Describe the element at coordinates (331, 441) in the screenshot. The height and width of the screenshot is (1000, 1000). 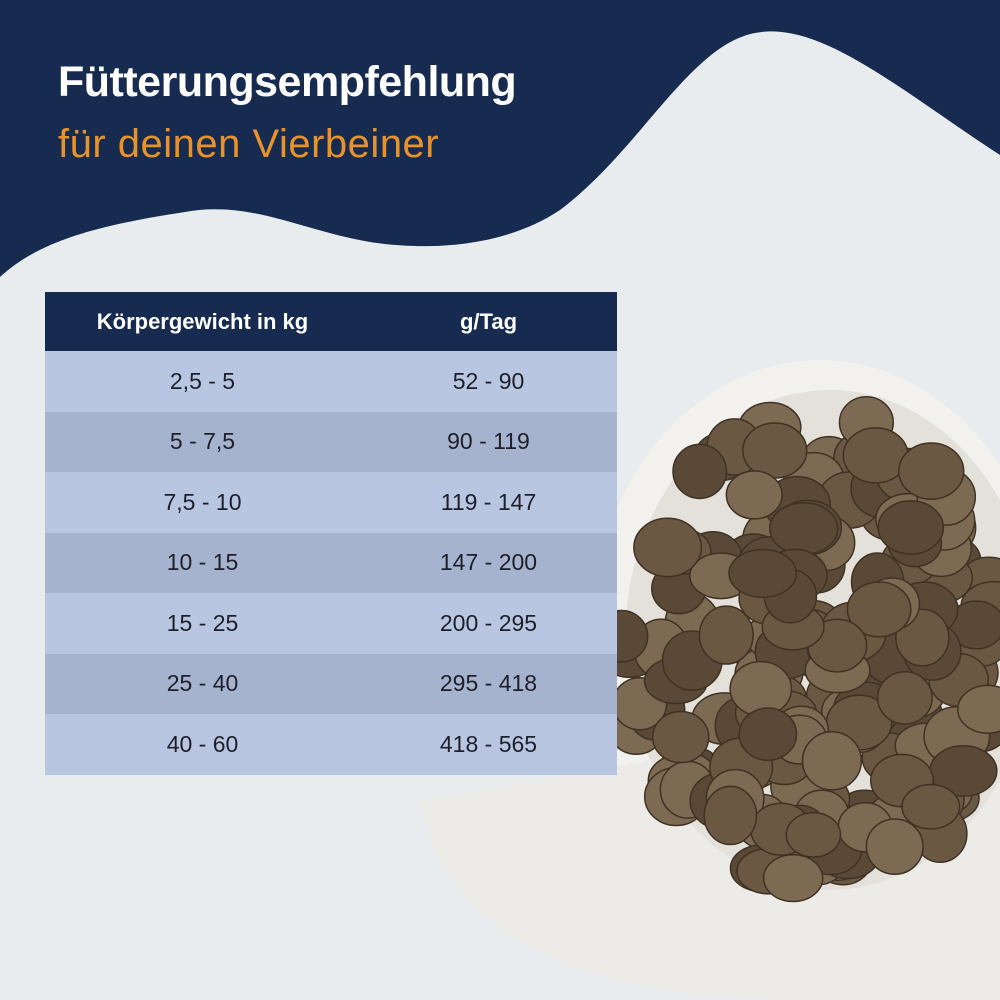
I see `table-row: 5 - 7,5 90 - 119` at that location.